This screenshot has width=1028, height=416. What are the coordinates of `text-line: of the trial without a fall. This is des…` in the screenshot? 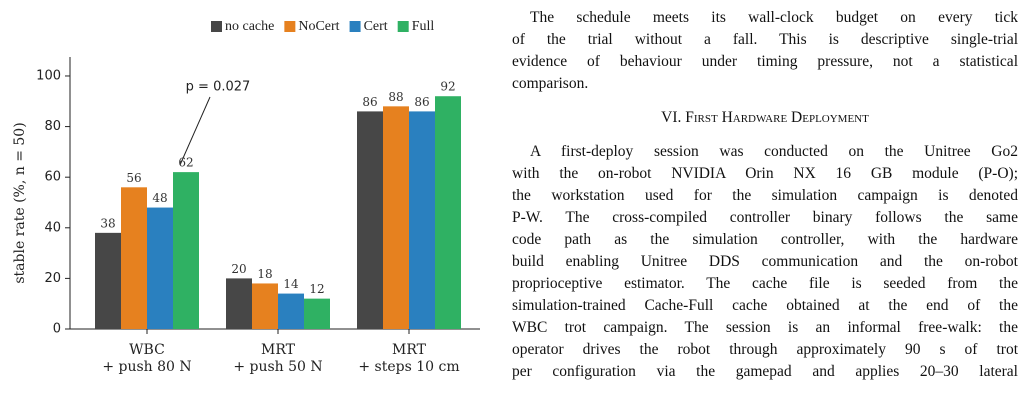 It's located at (765, 39).